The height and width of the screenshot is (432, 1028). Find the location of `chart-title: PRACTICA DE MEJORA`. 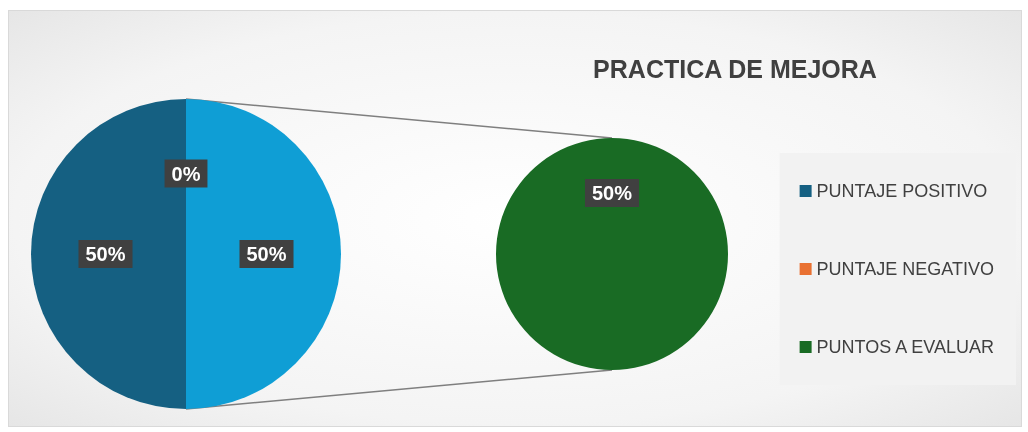

chart-title: PRACTICA DE MEJORA is located at coordinates (735, 68).